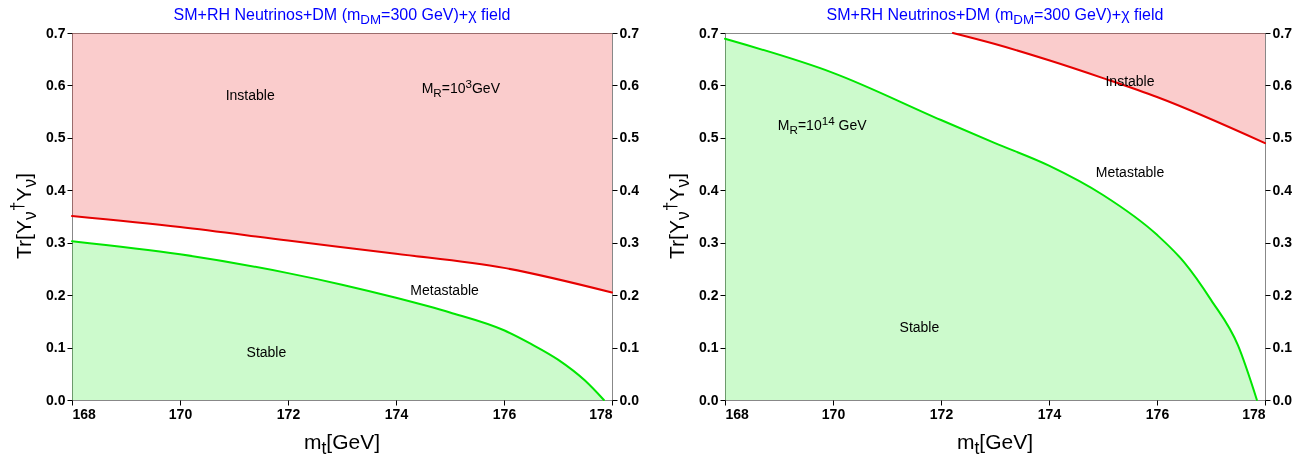  I want to click on annotation: M$_{R}$=10$^{3}$GeV, so click(460, 88).